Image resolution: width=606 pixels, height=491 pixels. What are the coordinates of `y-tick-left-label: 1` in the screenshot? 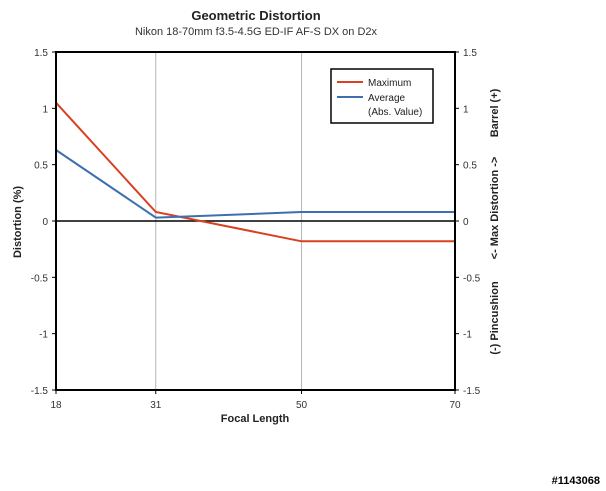 It's located at (45, 109).